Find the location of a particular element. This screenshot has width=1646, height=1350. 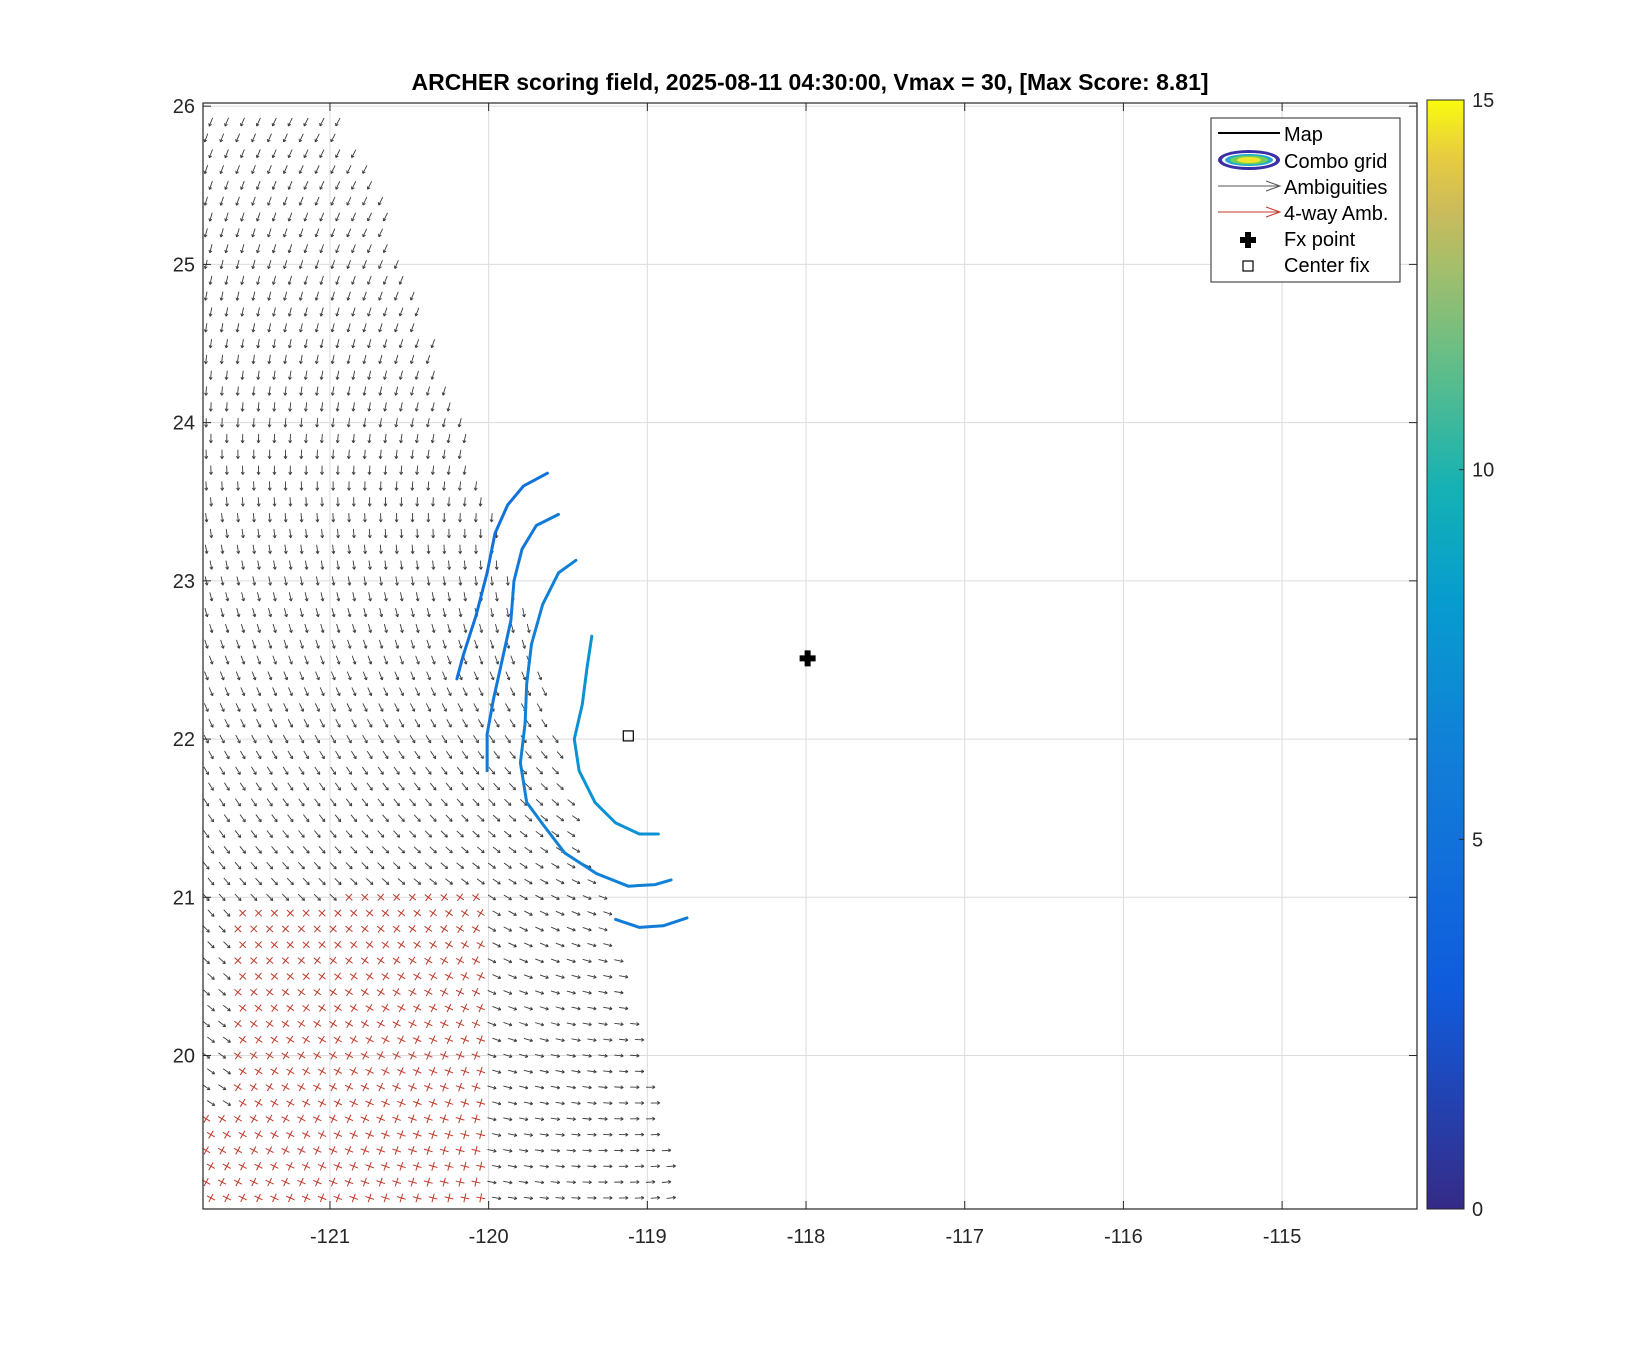

legend-combo-grid-swatch is located at coordinates (1249, 160).